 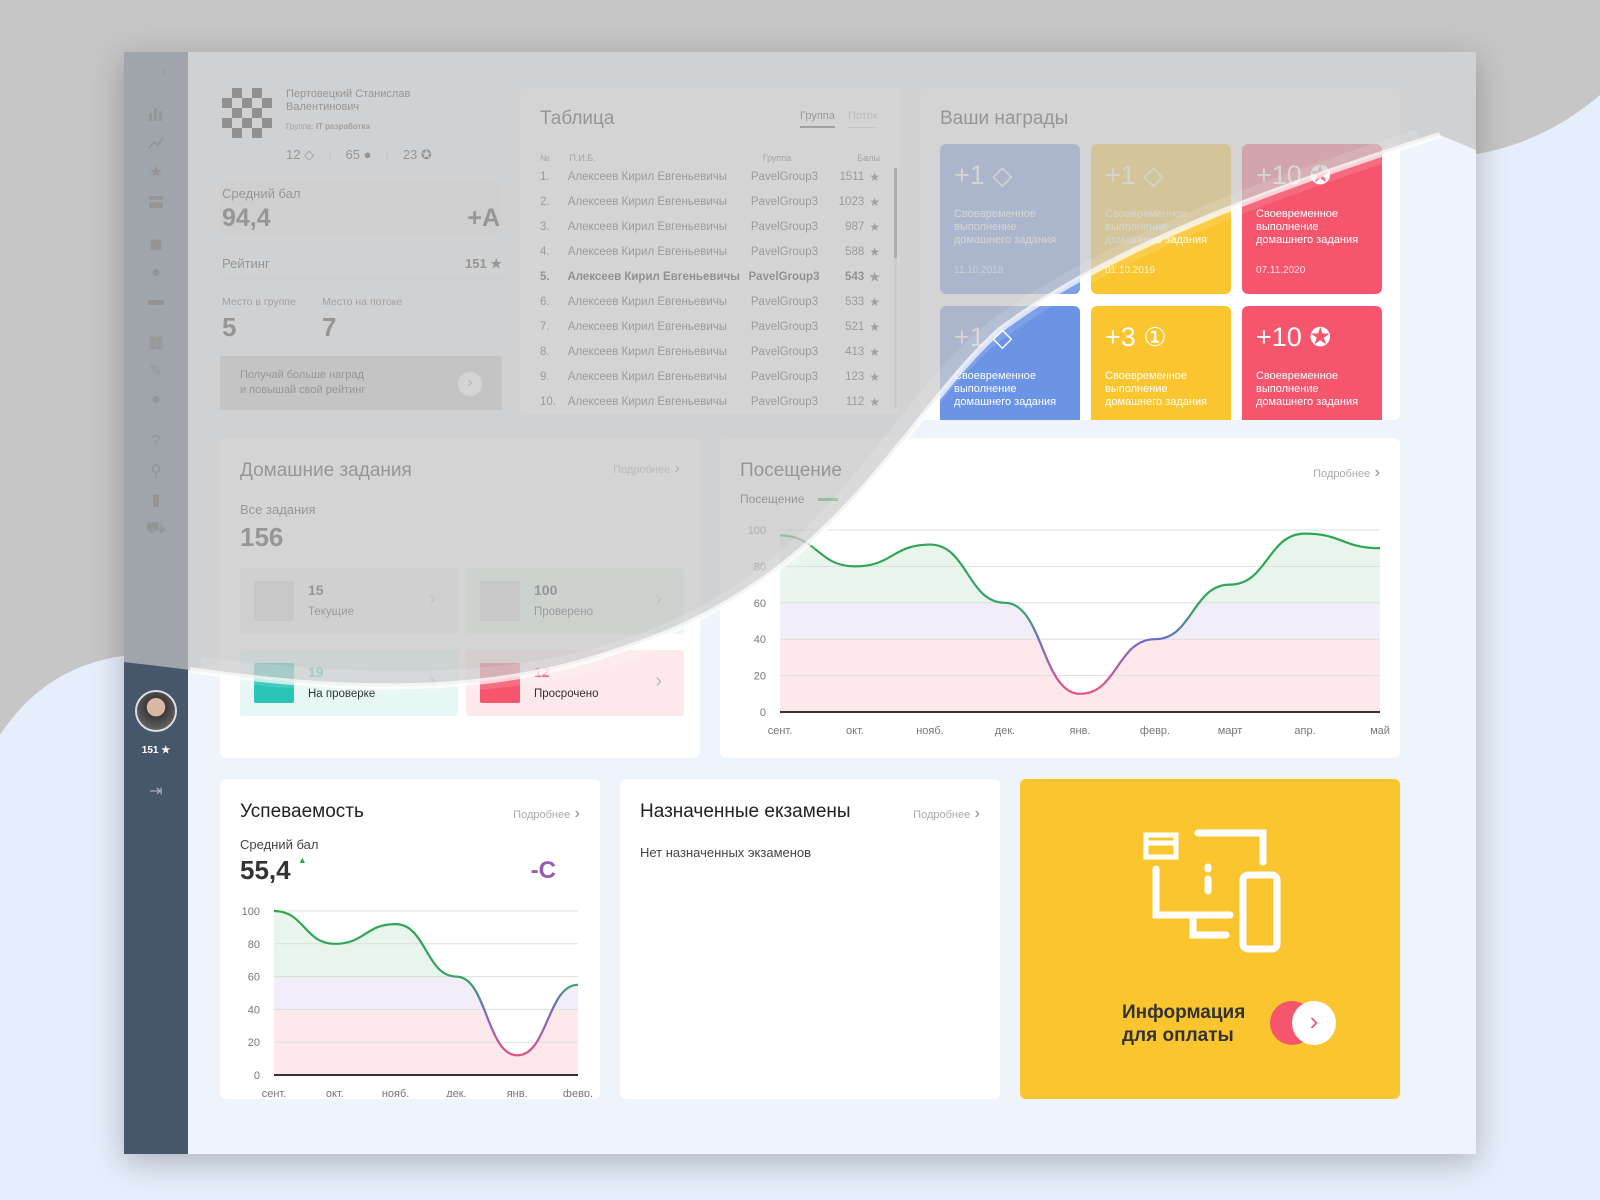 What do you see at coordinates (156, 342) in the screenshot?
I see `calendar-icon: ▦` at bounding box center [156, 342].